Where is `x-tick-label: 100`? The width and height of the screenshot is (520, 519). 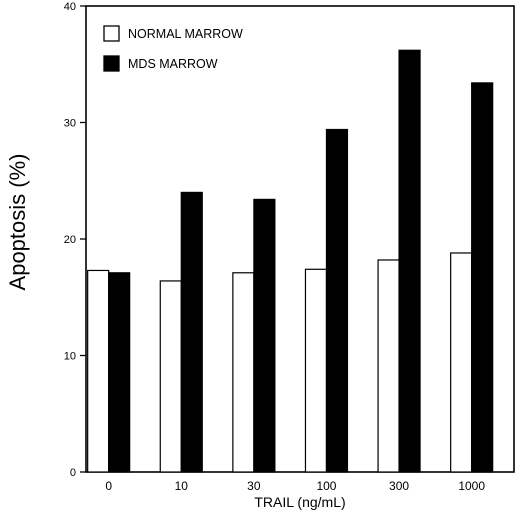 x-tick-label: 100 is located at coordinates (326, 486).